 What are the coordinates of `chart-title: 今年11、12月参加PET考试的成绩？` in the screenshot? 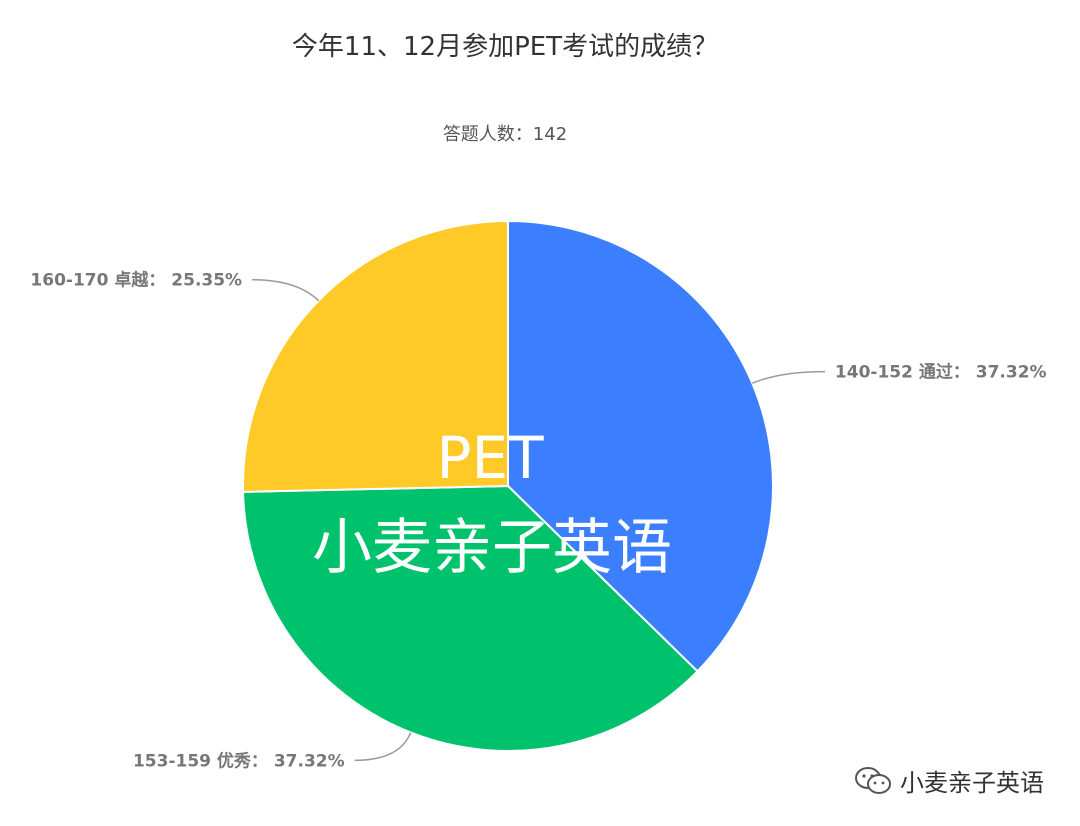 It's located at (505, 47).